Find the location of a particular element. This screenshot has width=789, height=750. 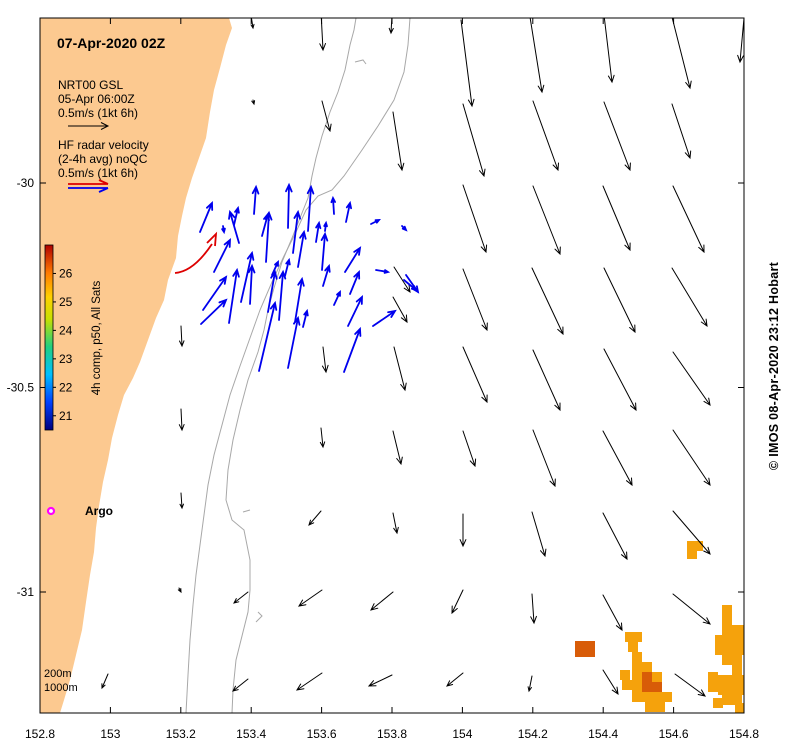

colorbar: 21 22 23 24 25 26 4h comp, p50, All Sats is located at coordinates (73, 337).